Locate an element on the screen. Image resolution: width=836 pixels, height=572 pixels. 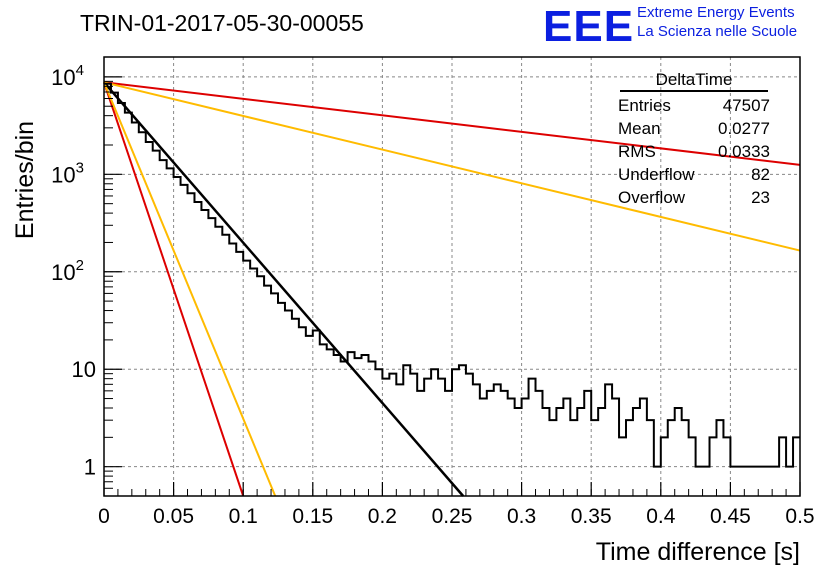
x-tick-label: 0.5 is located at coordinates (799, 516).